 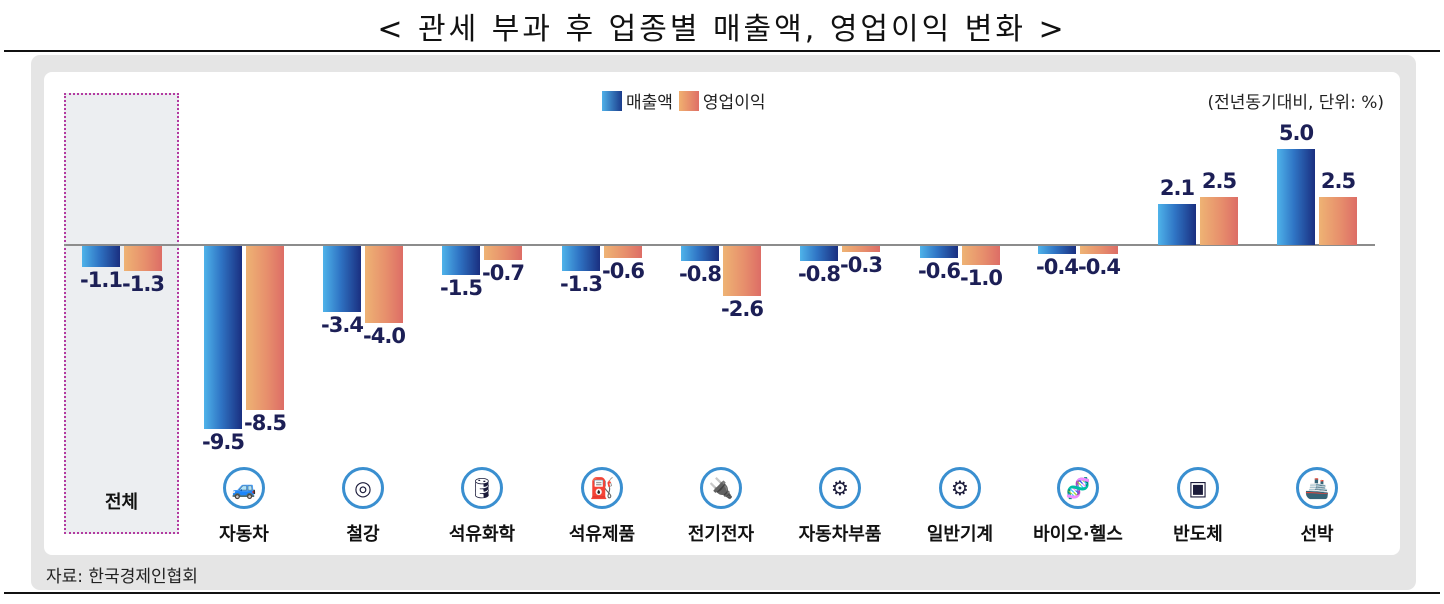 I want to click on zero-axis-line, so click(x=719, y=245).